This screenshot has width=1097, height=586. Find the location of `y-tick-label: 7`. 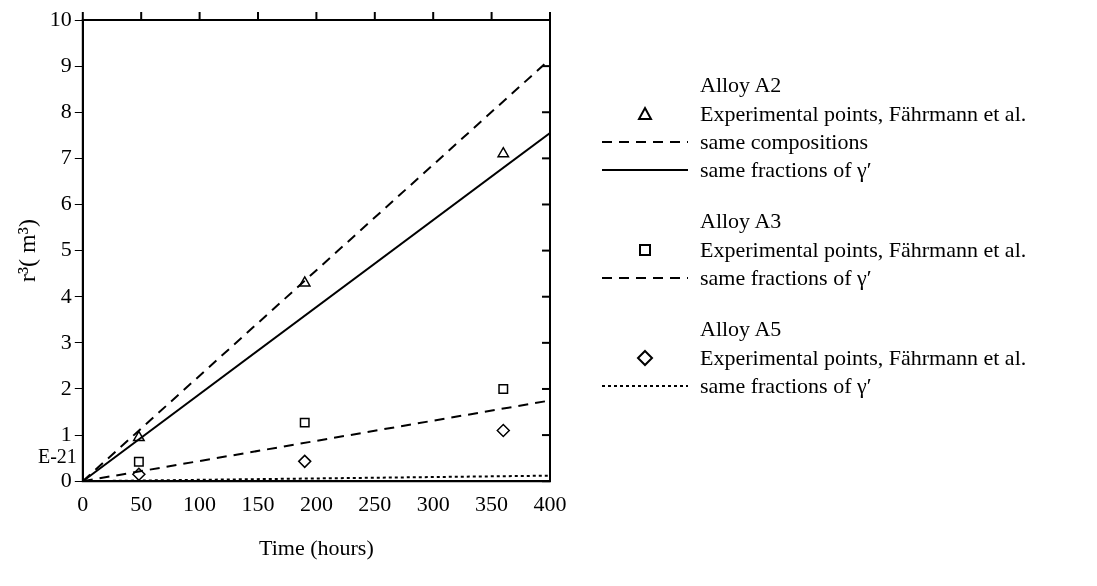

y-tick-label: 7 is located at coordinates (66, 157).